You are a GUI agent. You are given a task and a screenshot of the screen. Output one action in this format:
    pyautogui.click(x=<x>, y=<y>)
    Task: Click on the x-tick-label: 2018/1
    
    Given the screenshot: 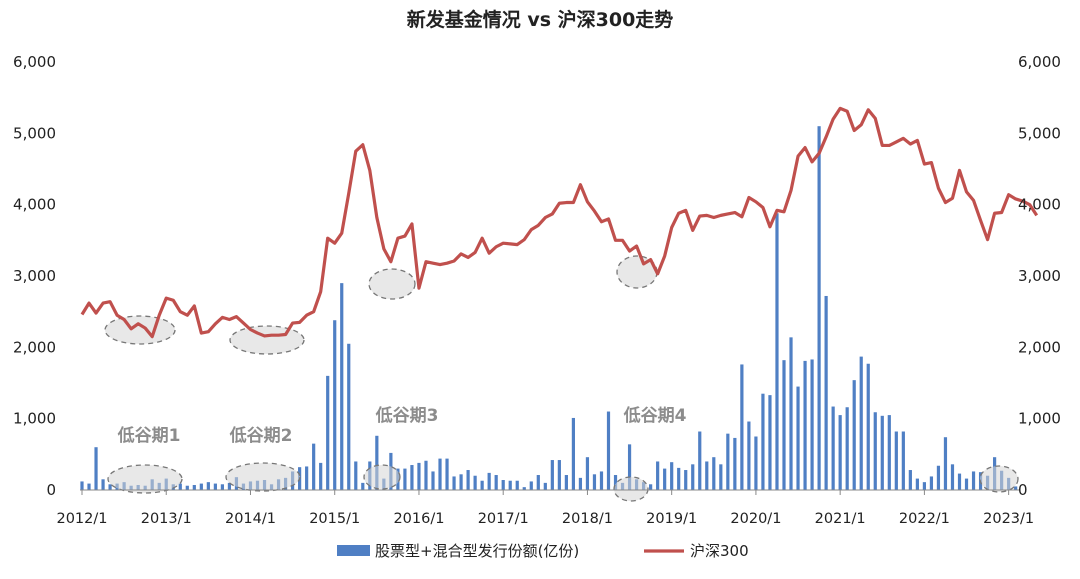 What is the action you would take?
    pyautogui.click(x=587, y=519)
    